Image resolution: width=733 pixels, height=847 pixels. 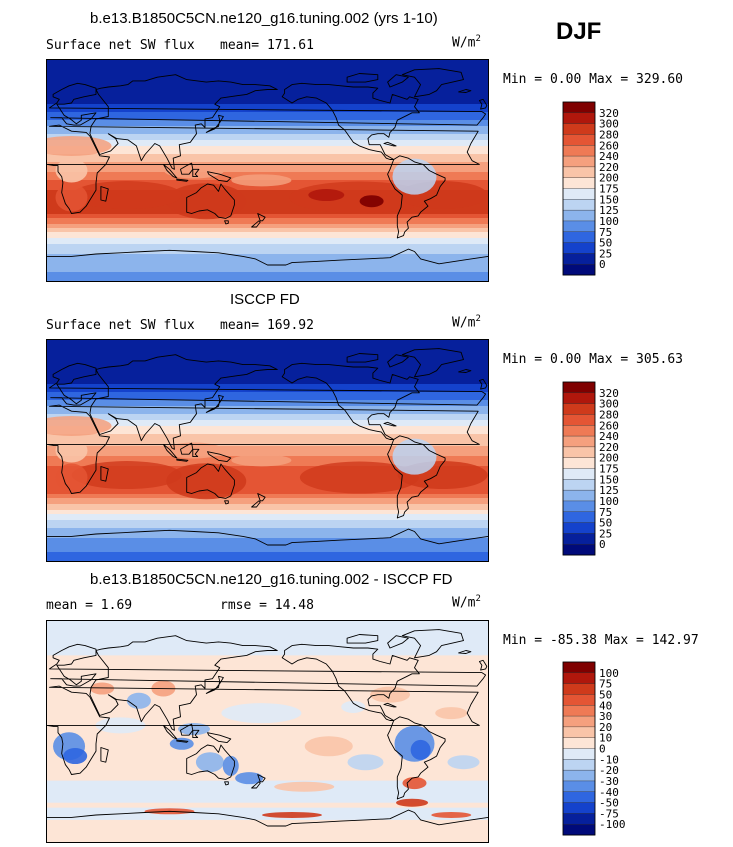 What do you see at coordinates (602, 264) in the screenshot?
I see `colorbar-tick-label: 0` at bounding box center [602, 264].